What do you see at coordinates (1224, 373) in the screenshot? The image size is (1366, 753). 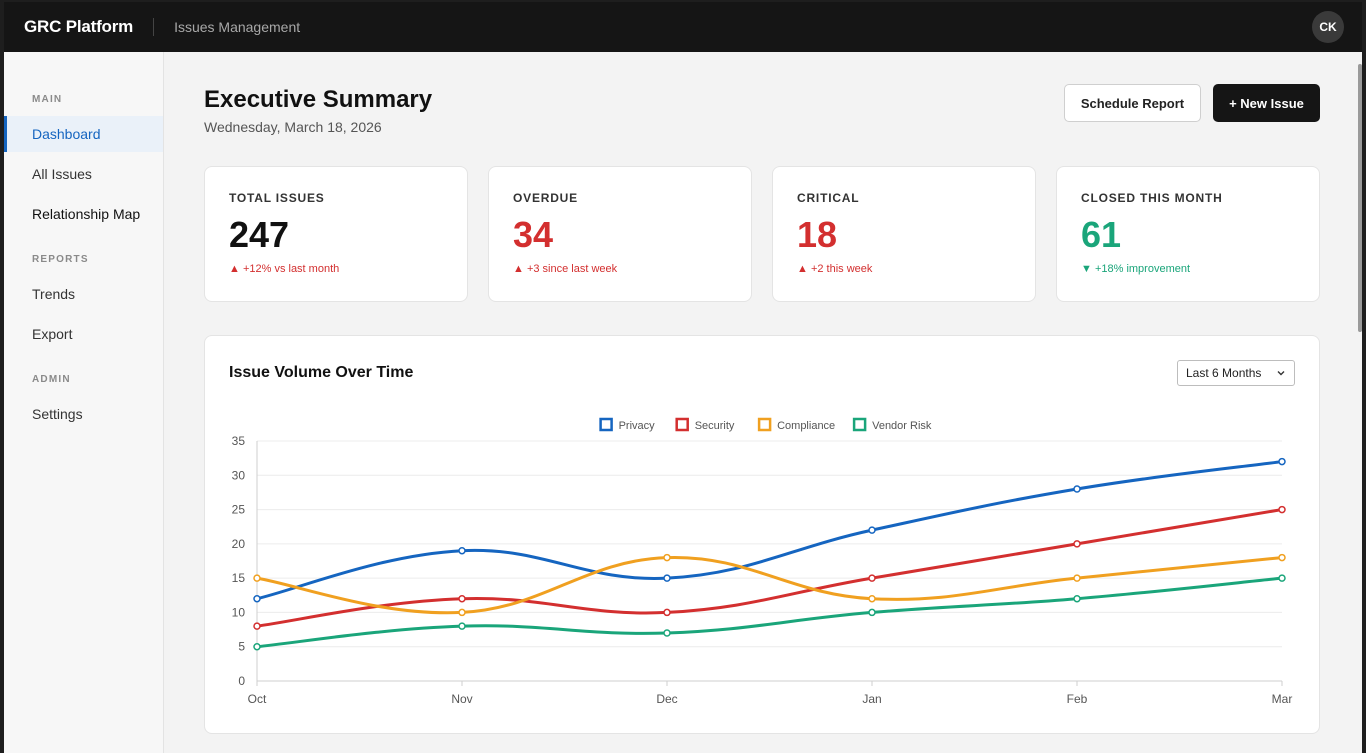 I see `time-range-value: Last 6 Months` at bounding box center [1224, 373].